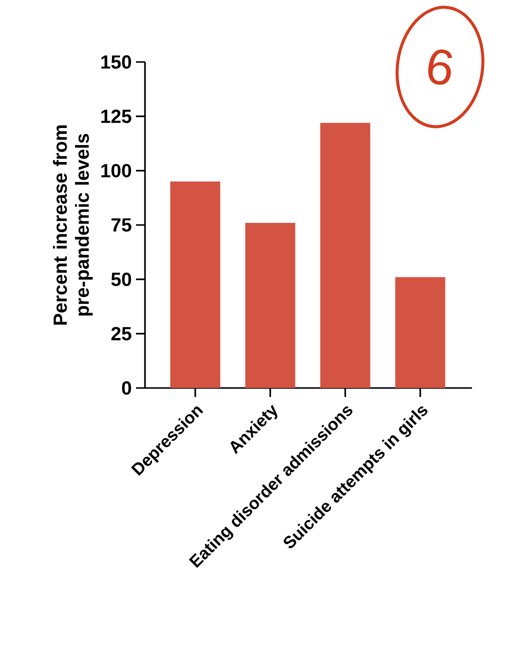 The image size is (526, 667). Describe the element at coordinates (116, 171) in the screenshot. I see `y-tick-label: 100` at that location.